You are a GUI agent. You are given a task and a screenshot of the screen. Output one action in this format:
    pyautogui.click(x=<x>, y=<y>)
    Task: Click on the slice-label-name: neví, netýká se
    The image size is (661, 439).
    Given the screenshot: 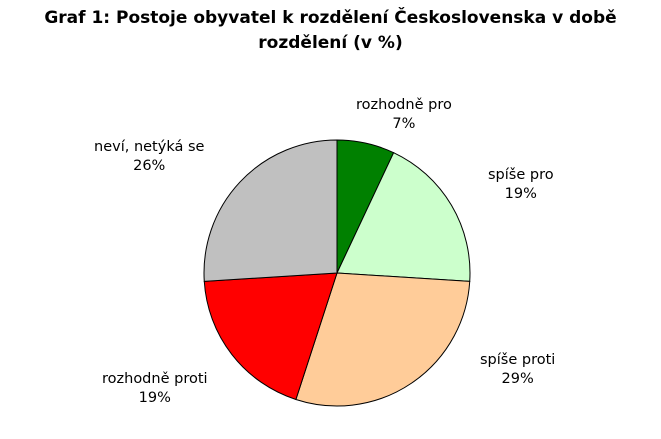 What is the action you would take?
    pyautogui.click(x=149, y=147)
    